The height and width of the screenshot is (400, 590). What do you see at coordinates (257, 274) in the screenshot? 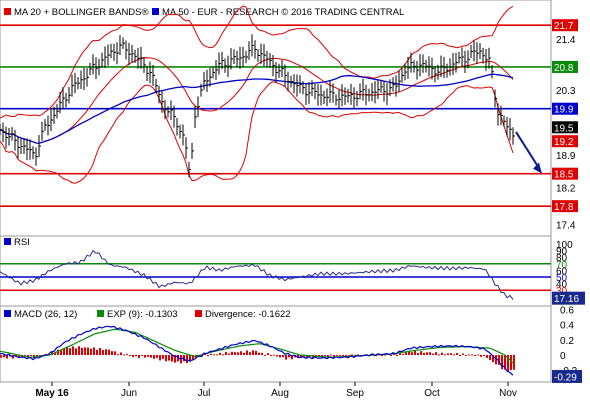
I see `rsi-line` at bounding box center [257, 274].